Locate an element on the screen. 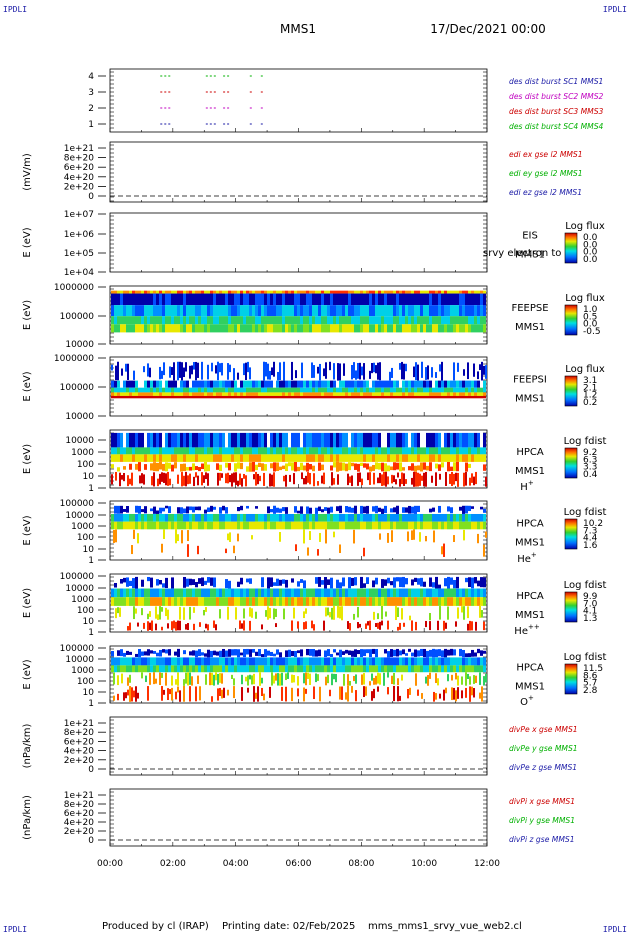 This screenshot has width=630, height=934. species-label: H+ is located at coordinates (527, 486).